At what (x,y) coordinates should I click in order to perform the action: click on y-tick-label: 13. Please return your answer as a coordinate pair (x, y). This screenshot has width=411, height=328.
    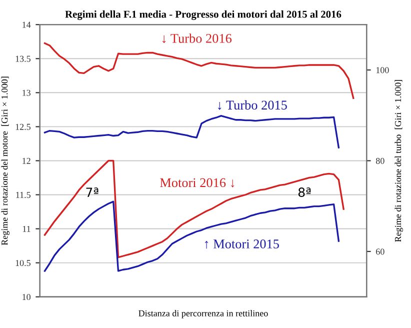
    Looking at the image, I should click on (26, 93).